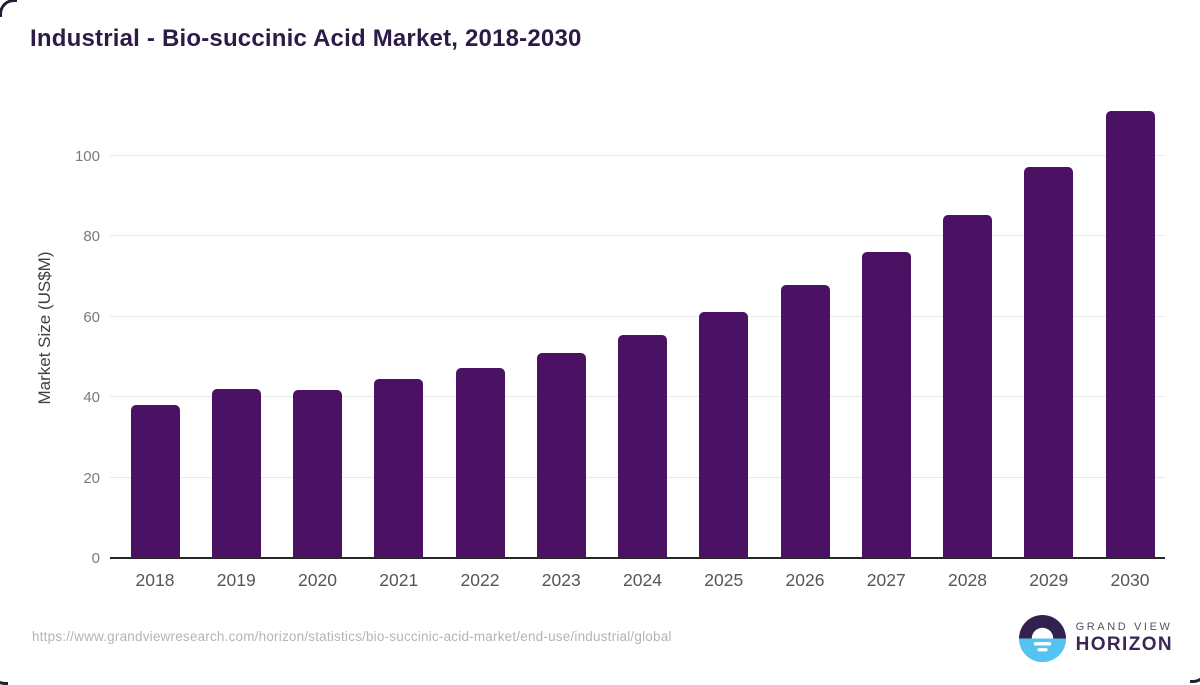 This screenshot has width=1200, height=685. I want to click on horizon-sun-icon, so click(1042, 638).